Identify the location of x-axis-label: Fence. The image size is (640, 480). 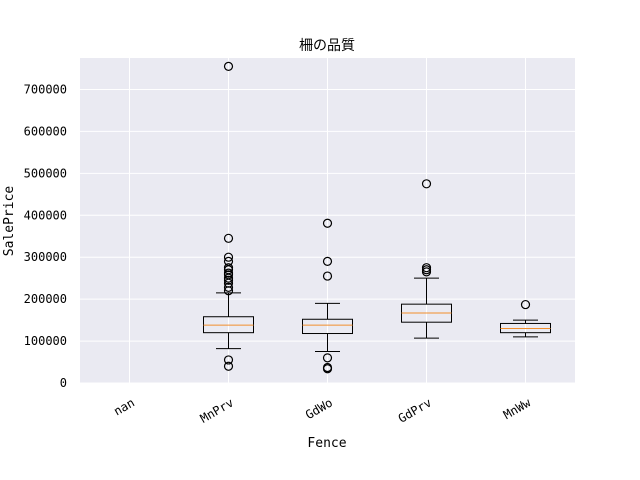
(326, 443).